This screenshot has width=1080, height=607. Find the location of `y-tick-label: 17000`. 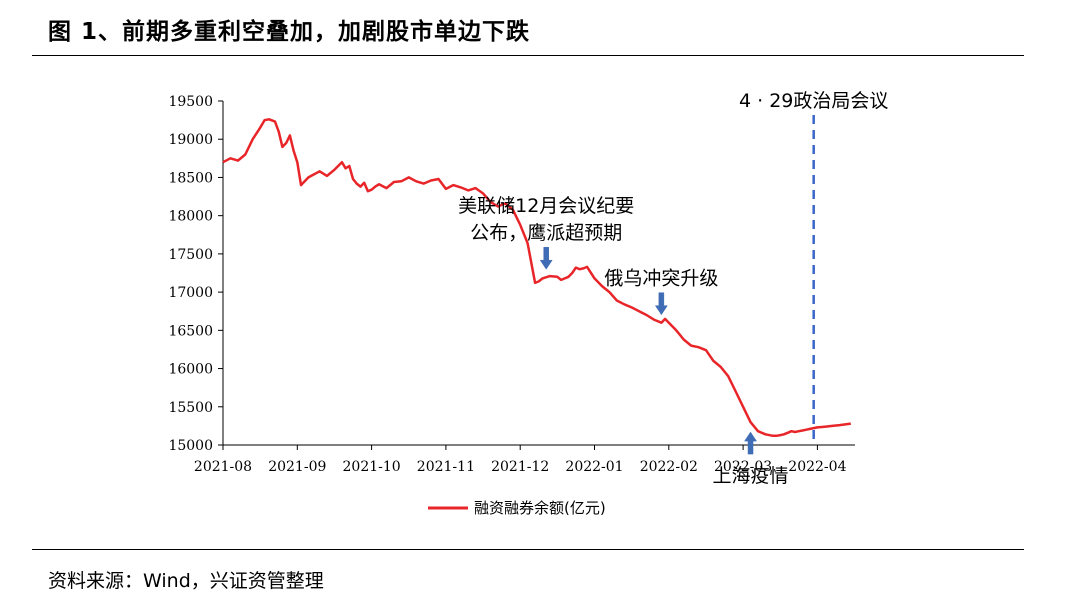

y-tick-label: 17000 is located at coordinates (190, 293).